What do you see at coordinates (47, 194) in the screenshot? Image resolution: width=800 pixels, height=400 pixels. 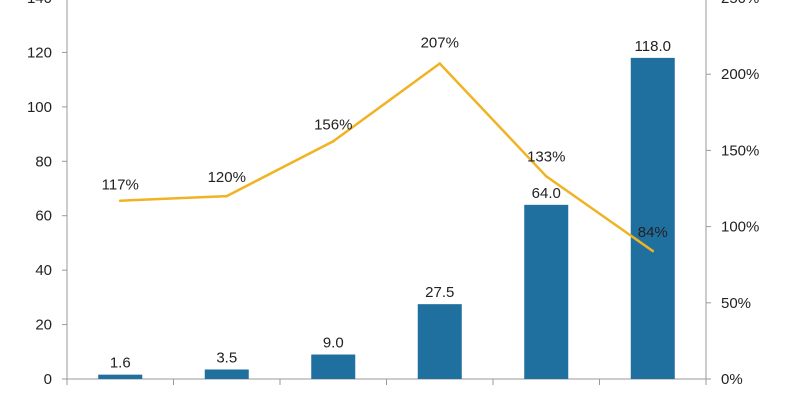 I see `left-axis-ticks: 0 20 40 60 80 100 120 140` at bounding box center [47, 194].